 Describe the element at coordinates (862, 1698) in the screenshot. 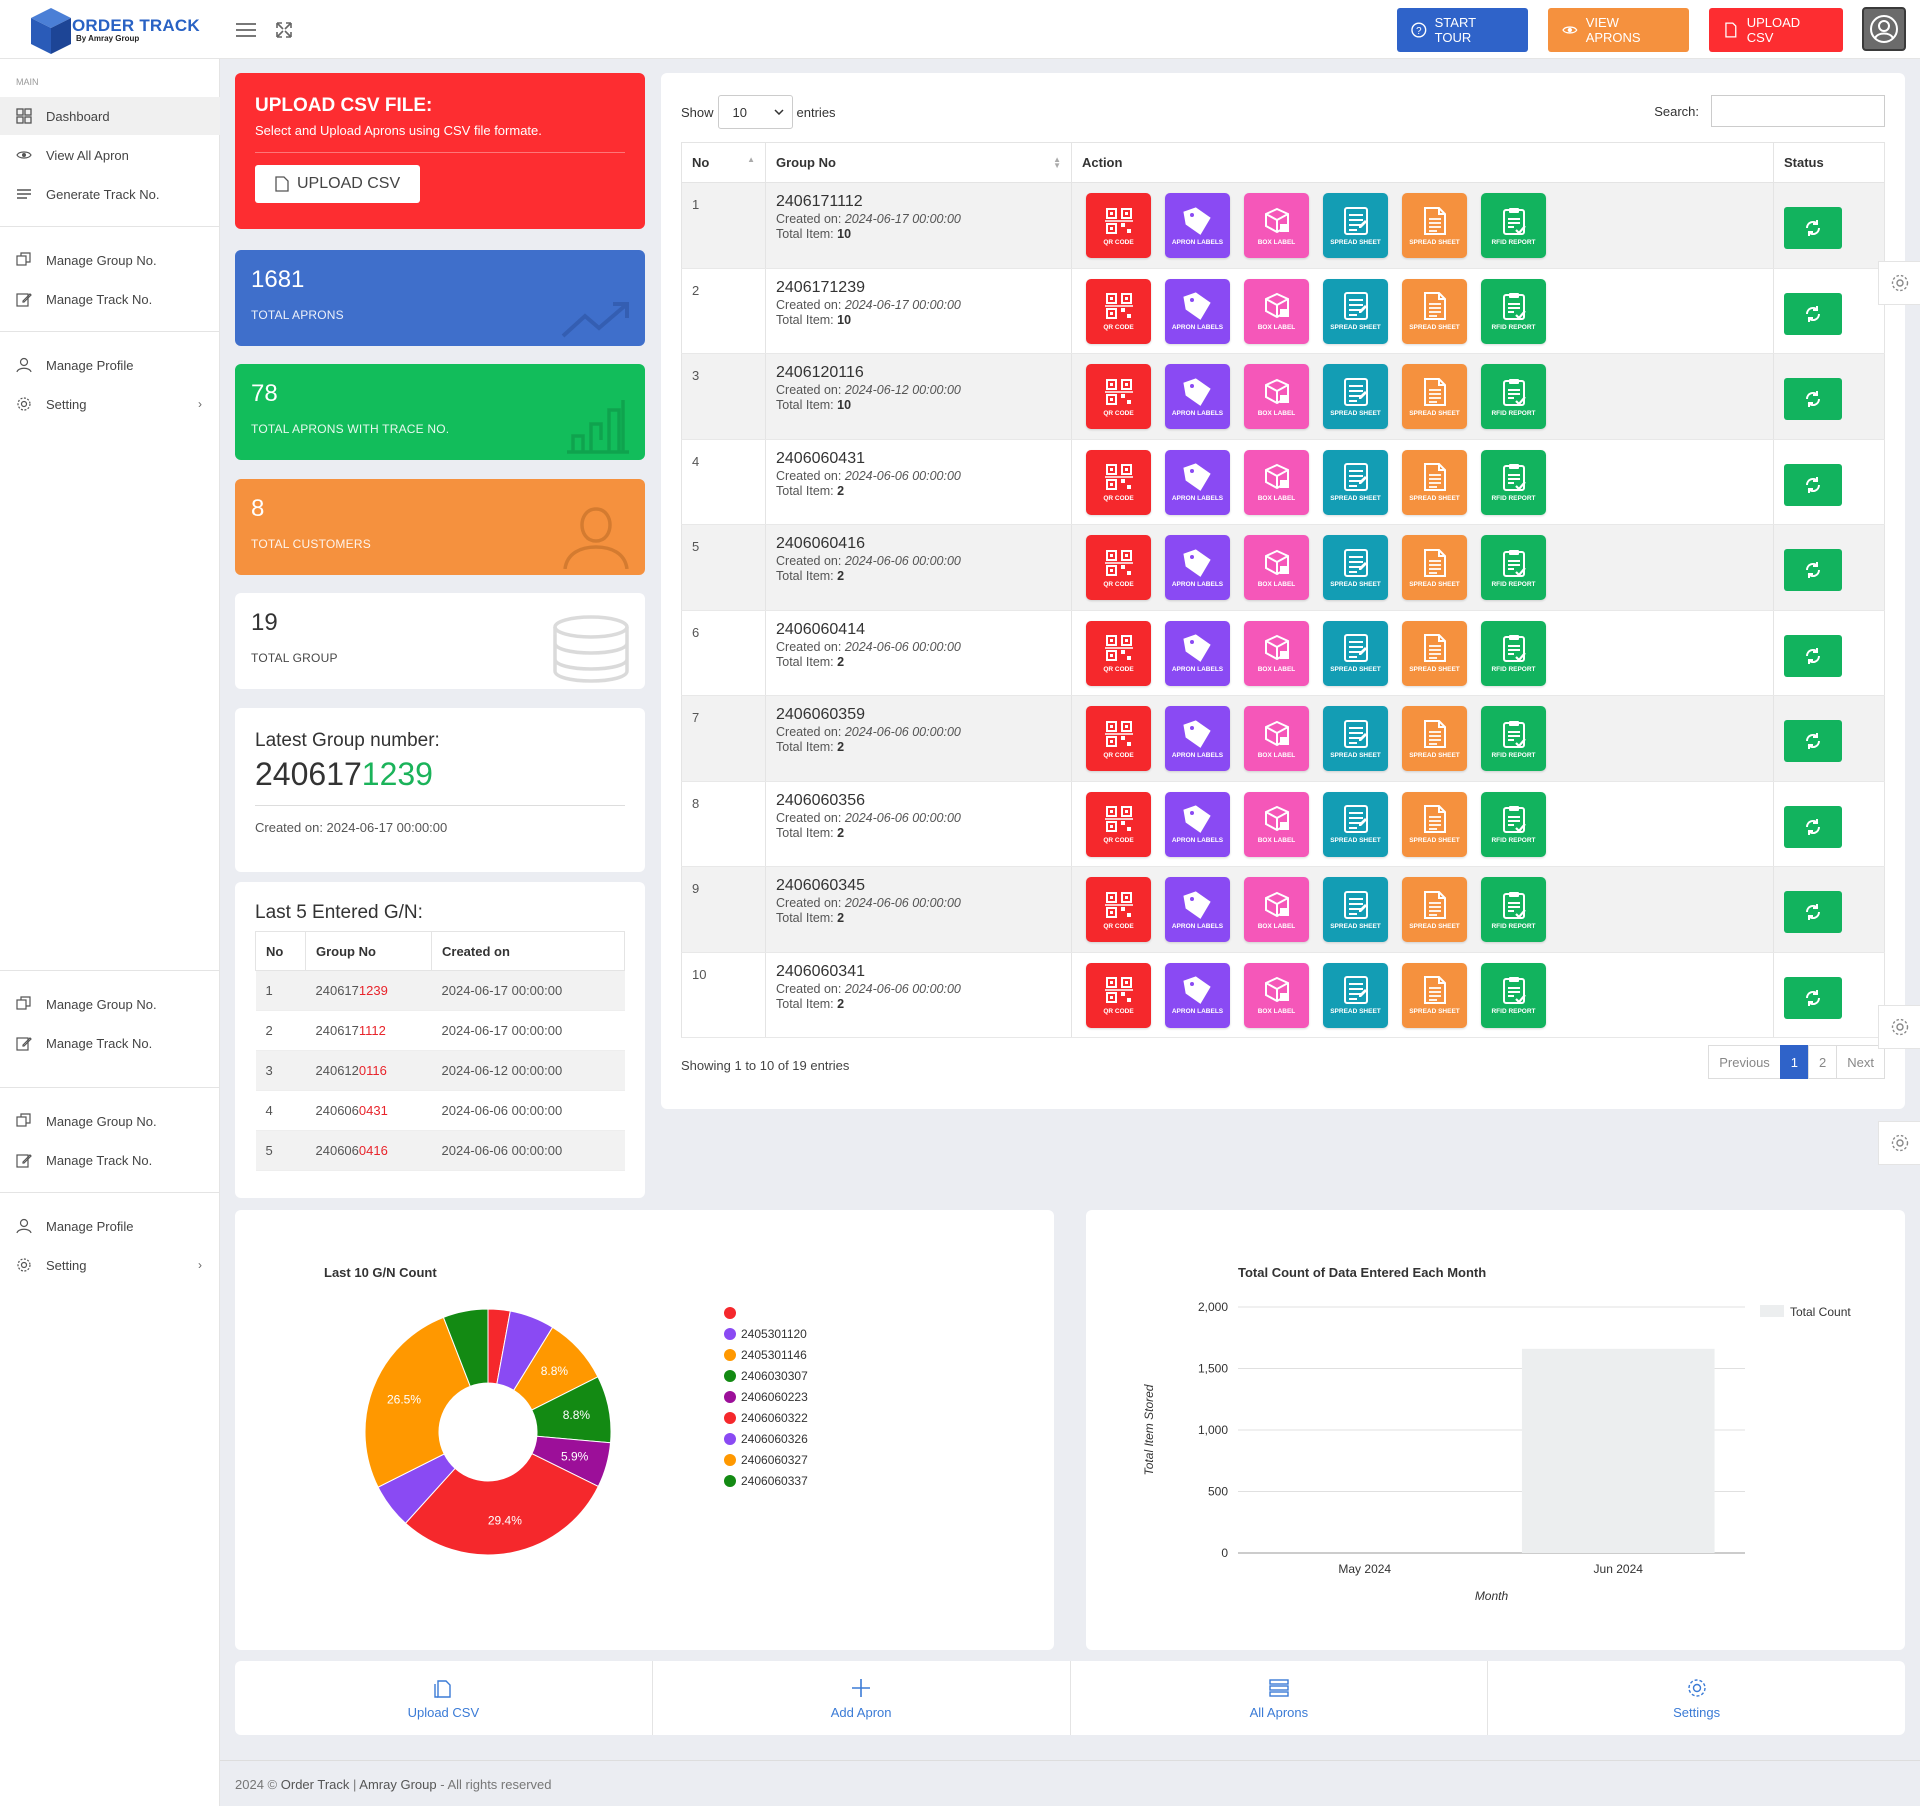

I see `quick-add-apron: Add Apron` at that location.